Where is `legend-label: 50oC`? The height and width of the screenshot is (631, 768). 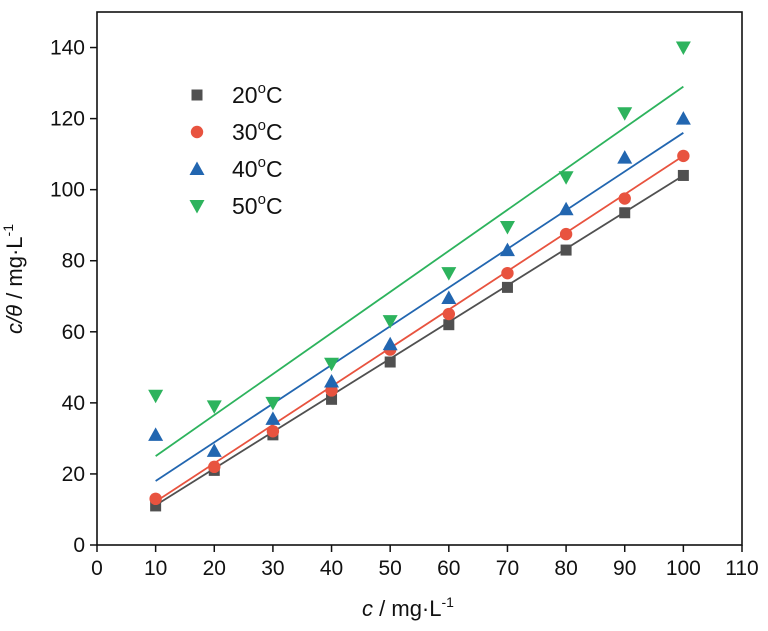 legend-label: 50oC is located at coordinates (257, 205).